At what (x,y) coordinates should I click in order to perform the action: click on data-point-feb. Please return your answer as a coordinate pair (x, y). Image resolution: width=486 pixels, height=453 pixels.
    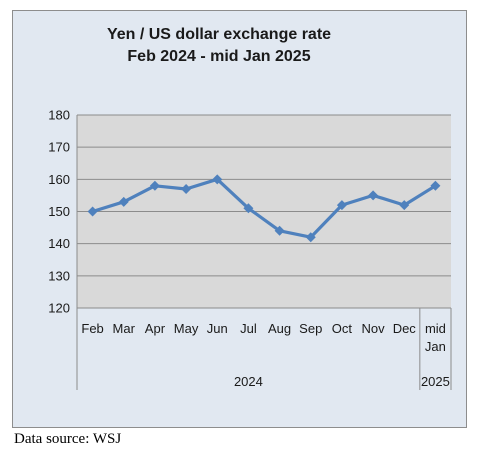
    Looking at the image, I should click on (92, 211).